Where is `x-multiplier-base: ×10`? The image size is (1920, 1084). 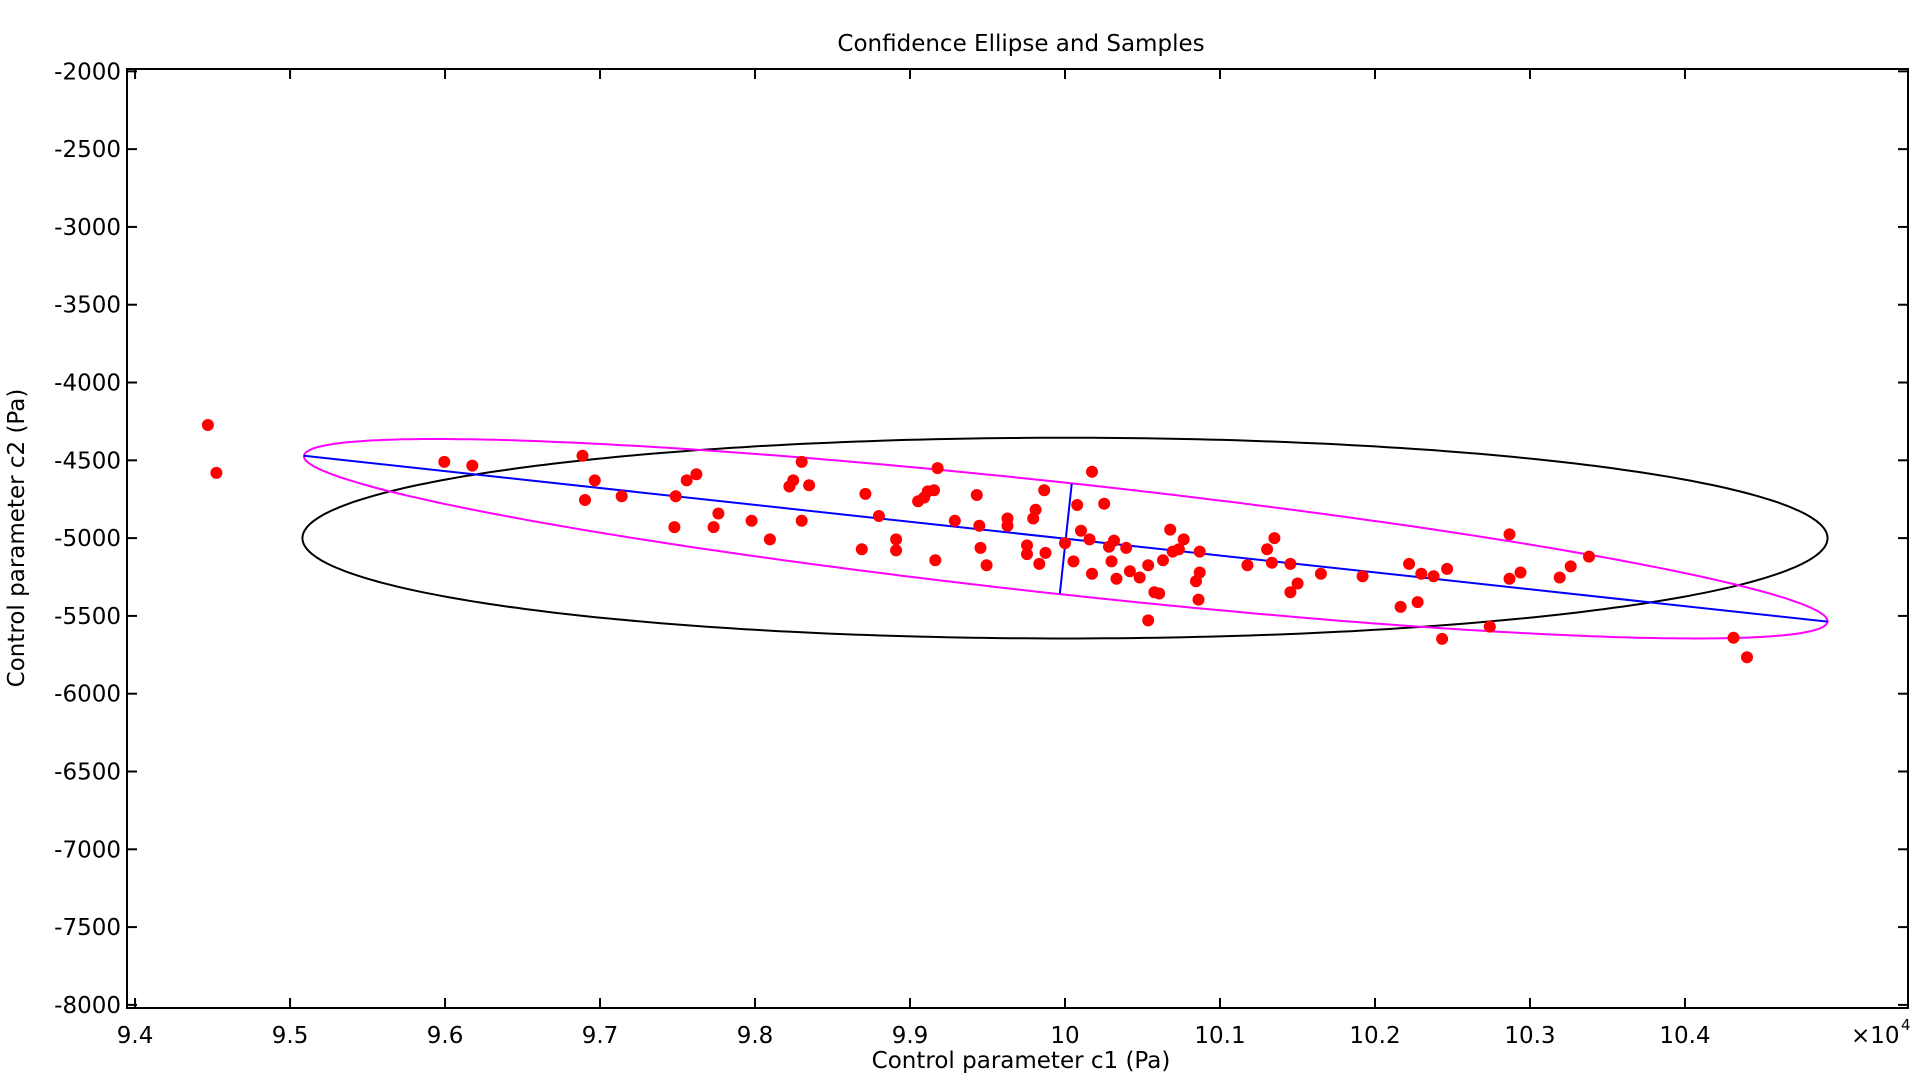 x-multiplier-base: ×10 is located at coordinates (1875, 1036).